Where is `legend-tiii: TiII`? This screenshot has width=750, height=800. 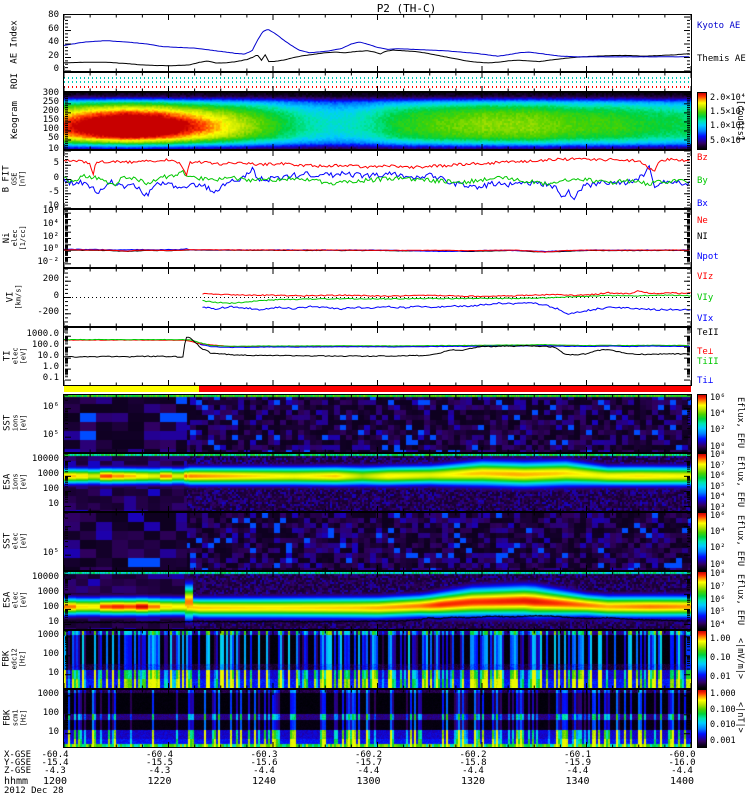 legend-tiii: TiII is located at coordinates (708, 362).